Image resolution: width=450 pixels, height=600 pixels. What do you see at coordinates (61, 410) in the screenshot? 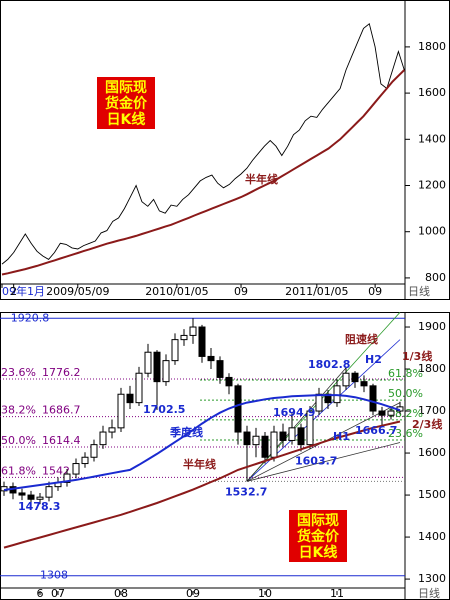
I see `level-label: 1686.7` at bounding box center [61, 410].